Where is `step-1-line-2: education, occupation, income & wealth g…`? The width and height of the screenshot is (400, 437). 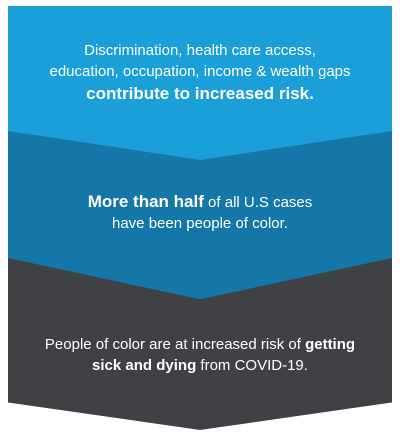 step-1-line-2: education, occupation, income & wealth g… is located at coordinates (200, 71).